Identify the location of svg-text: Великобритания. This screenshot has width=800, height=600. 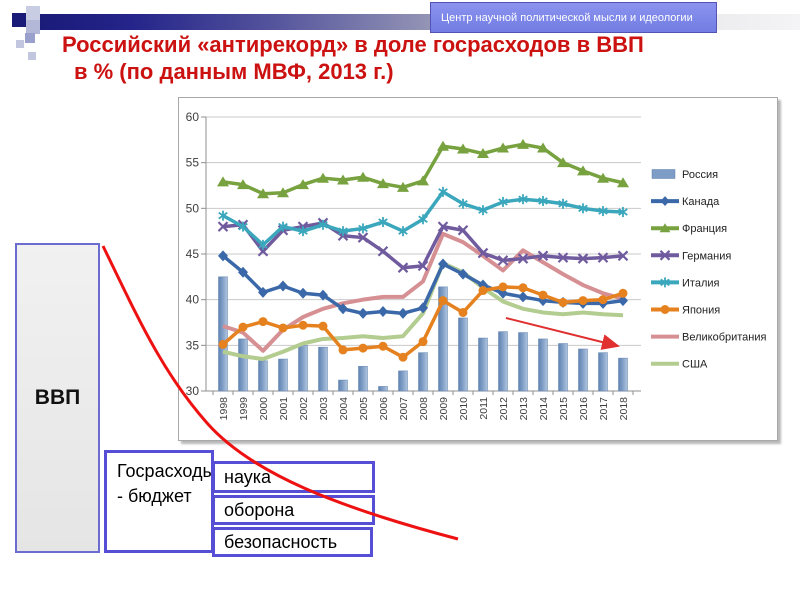
(724, 338).